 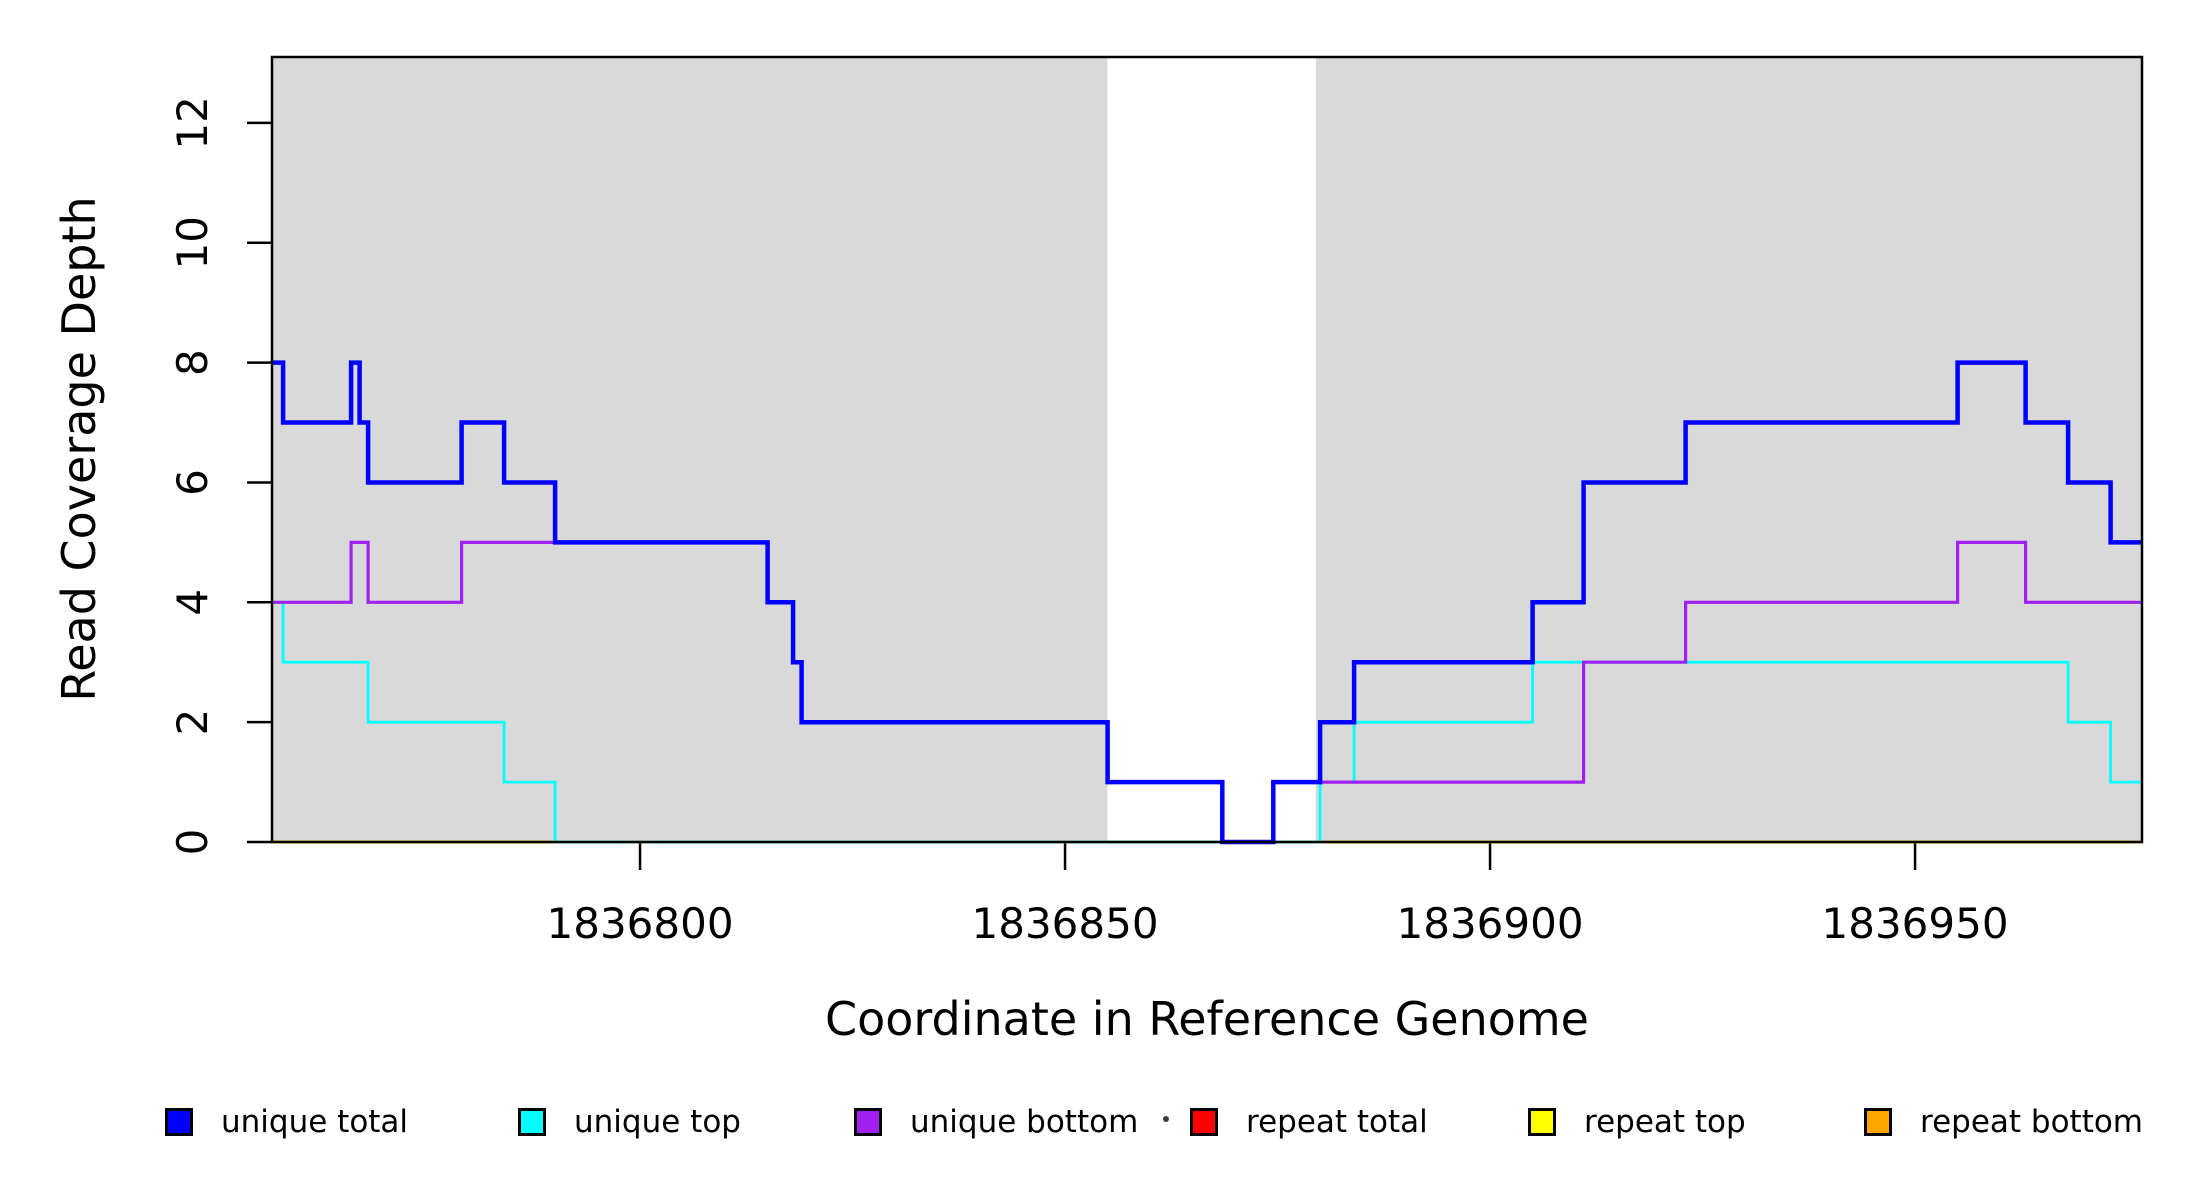 I want to click on legend-item-repeat-top: repeat top, so click(x=1637, y=1122).